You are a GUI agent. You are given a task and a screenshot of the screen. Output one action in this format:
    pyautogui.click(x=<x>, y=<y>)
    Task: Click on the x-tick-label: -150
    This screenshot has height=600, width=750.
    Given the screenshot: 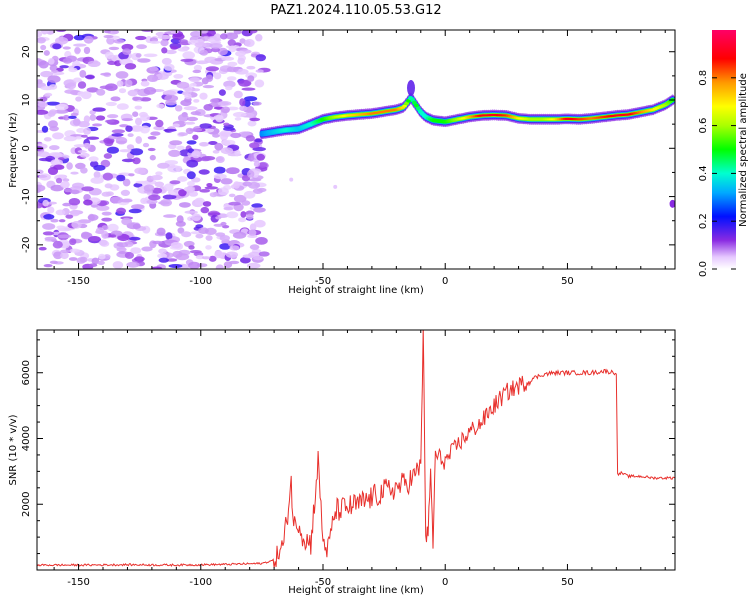 What is the action you would take?
    pyautogui.click(x=78, y=281)
    